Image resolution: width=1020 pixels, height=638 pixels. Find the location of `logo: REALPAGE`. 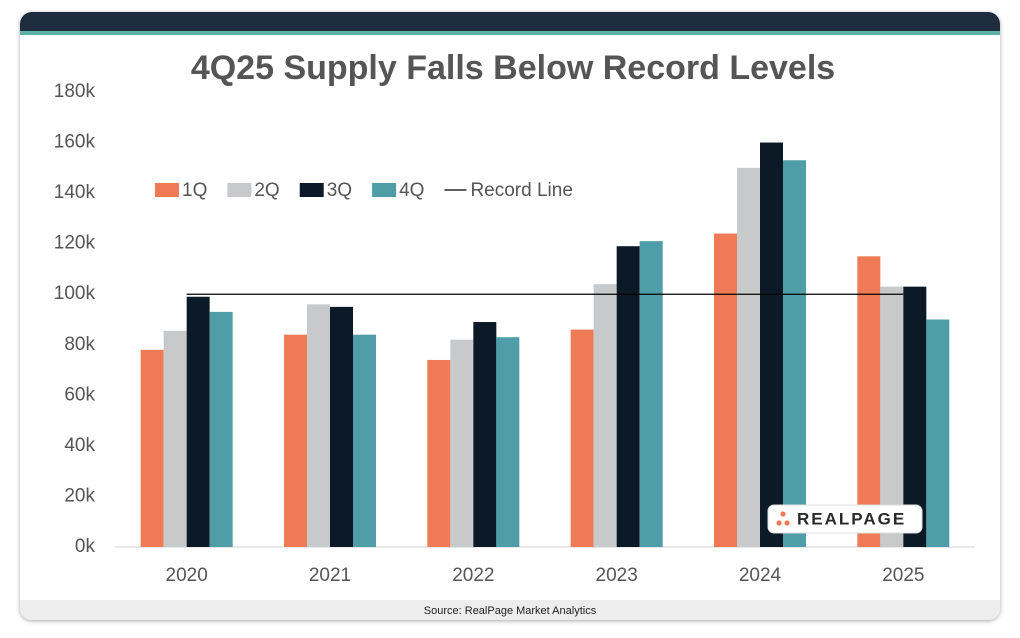

logo: REALPAGE is located at coordinates (845, 519).